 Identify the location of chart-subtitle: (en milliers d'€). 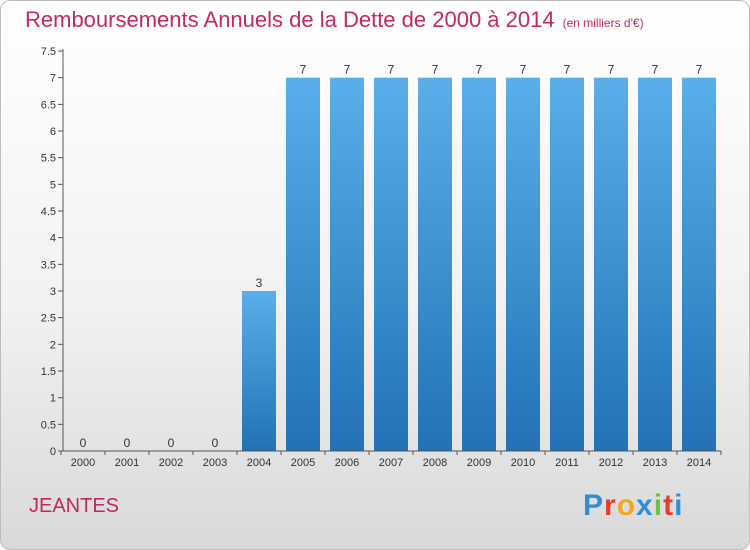
(603, 23).